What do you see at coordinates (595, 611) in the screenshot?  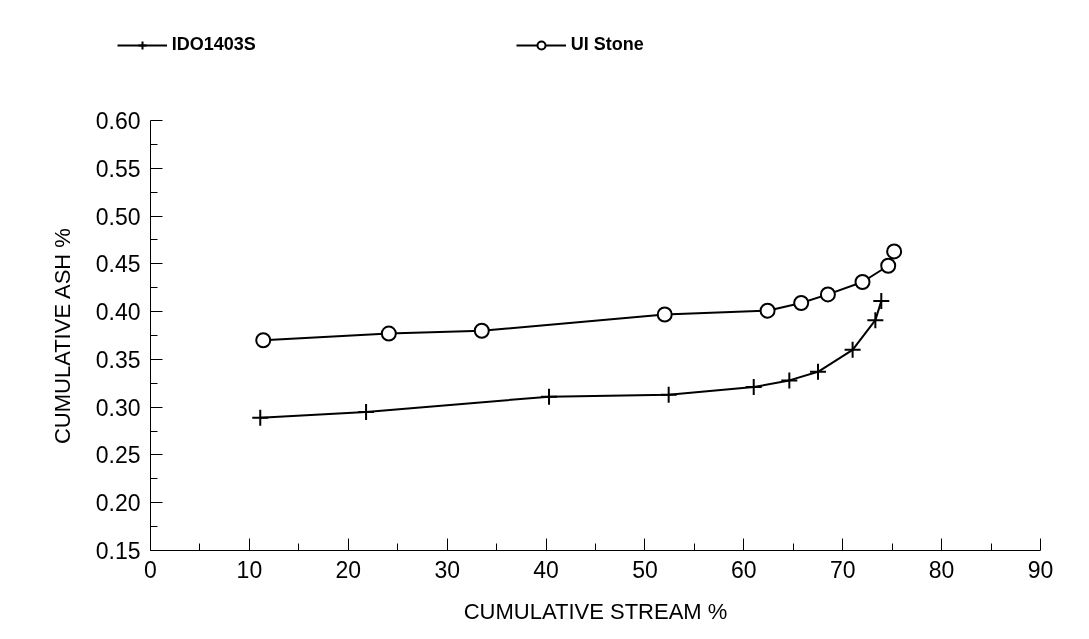 I see `x-axis-title: CUMULATIVE STREAM %` at bounding box center [595, 611].